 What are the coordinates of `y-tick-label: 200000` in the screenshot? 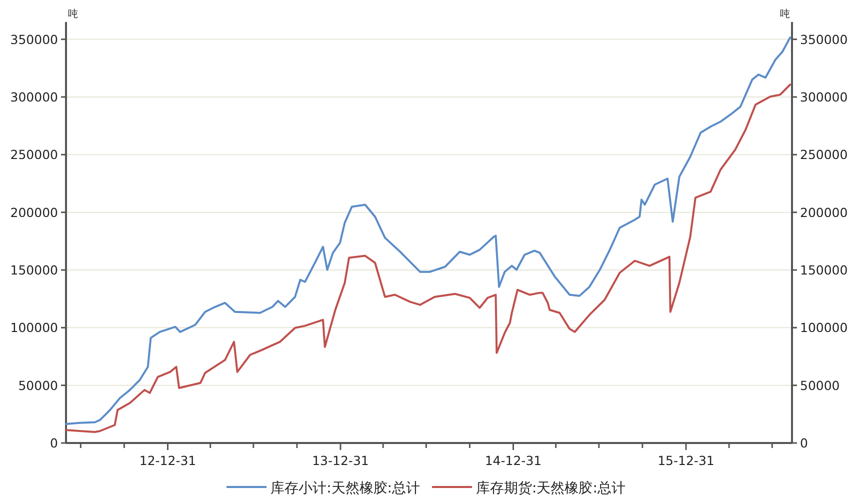 It's located at (34, 212).